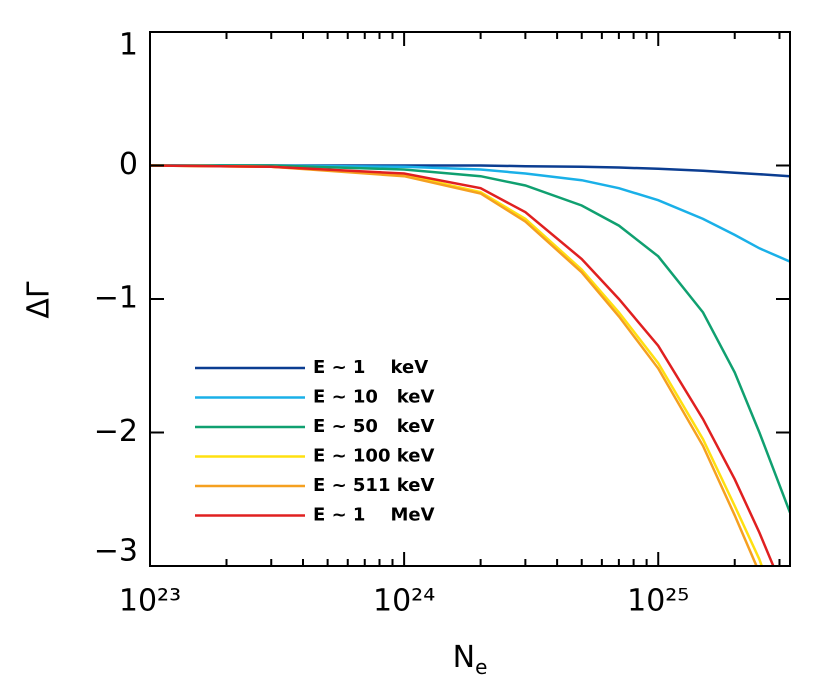 The width and height of the screenshot is (830, 691). Describe the element at coordinates (658, 601) in the screenshot. I see `x-tick-label: 10²⁵` at that location.